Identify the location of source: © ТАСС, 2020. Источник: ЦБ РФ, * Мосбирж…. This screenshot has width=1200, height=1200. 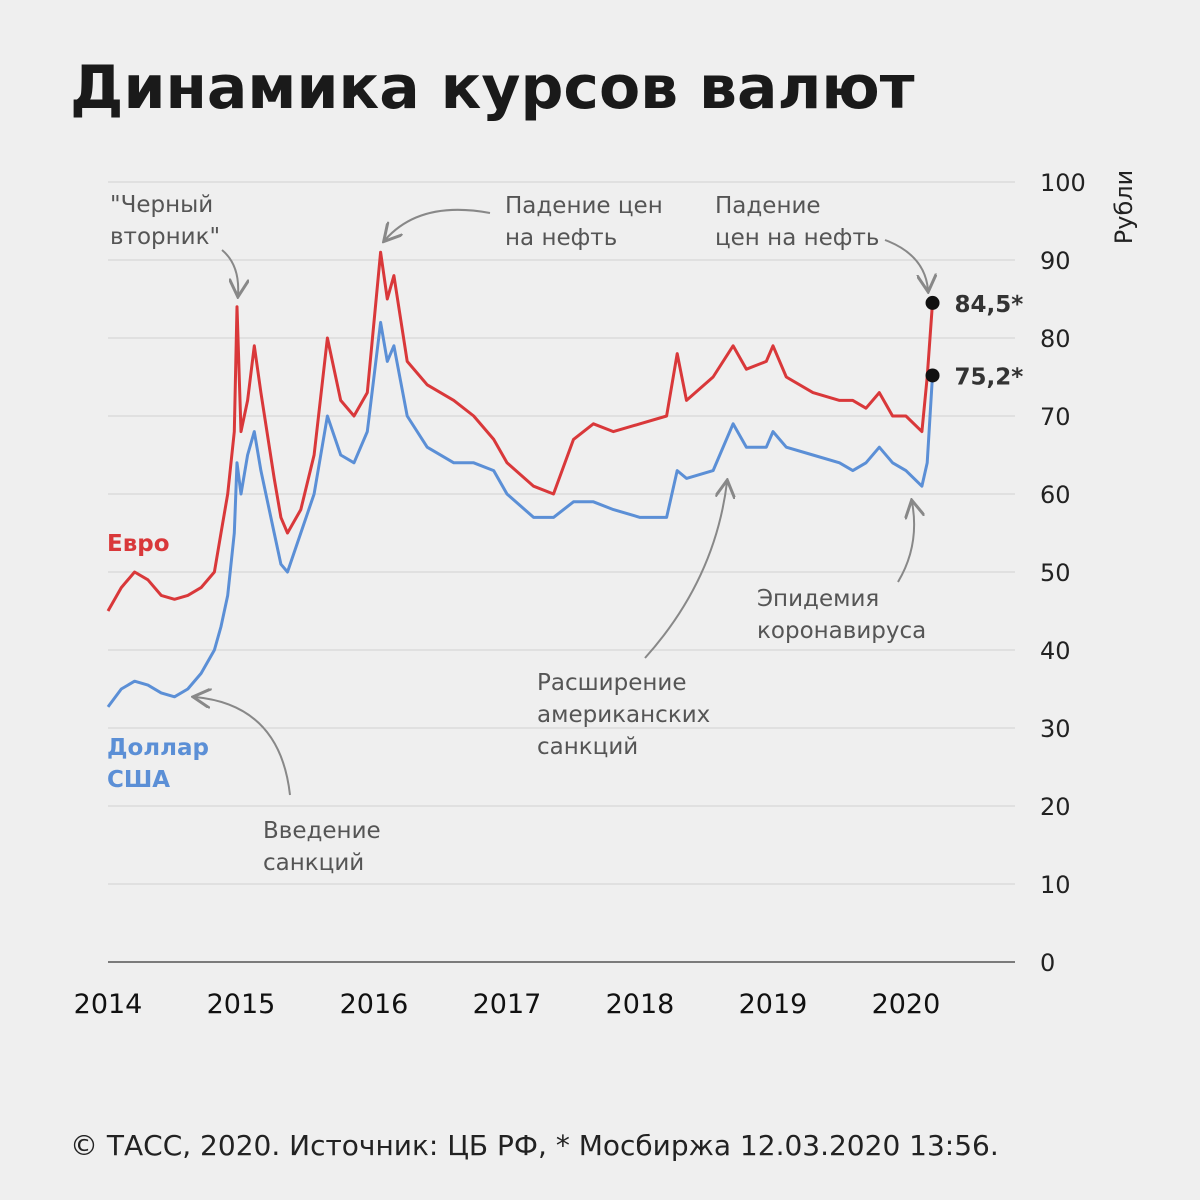
(534, 1145).